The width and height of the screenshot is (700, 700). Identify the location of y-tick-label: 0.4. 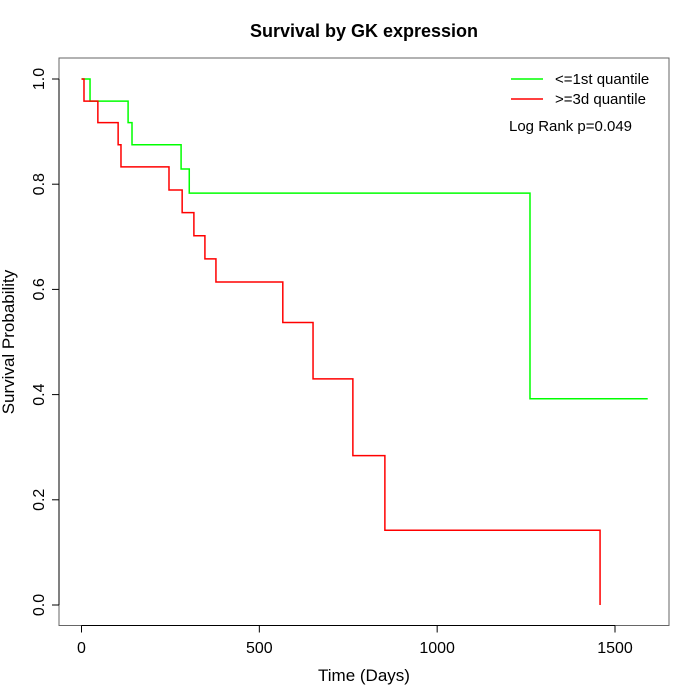
(39, 394).